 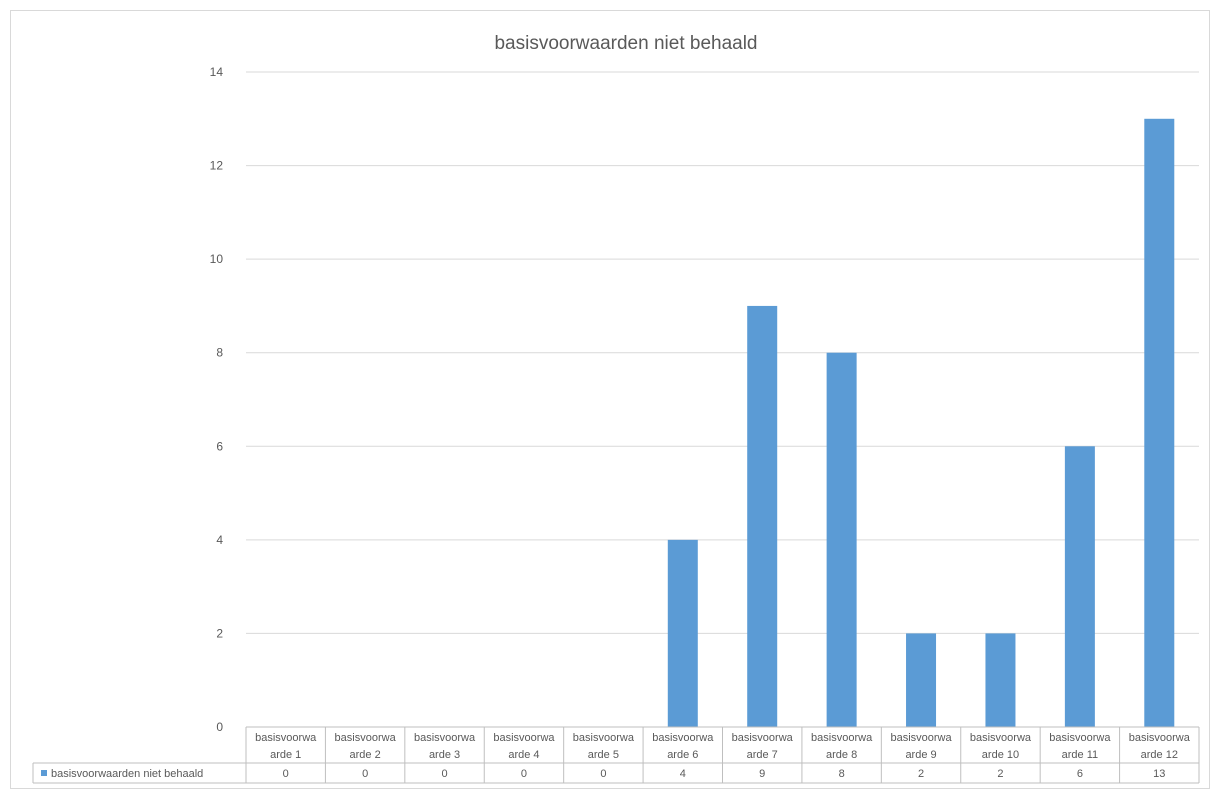 What do you see at coordinates (217, 166) in the screenshot?
I see `y-tick-label: 12` at bounding box center [217, 166].